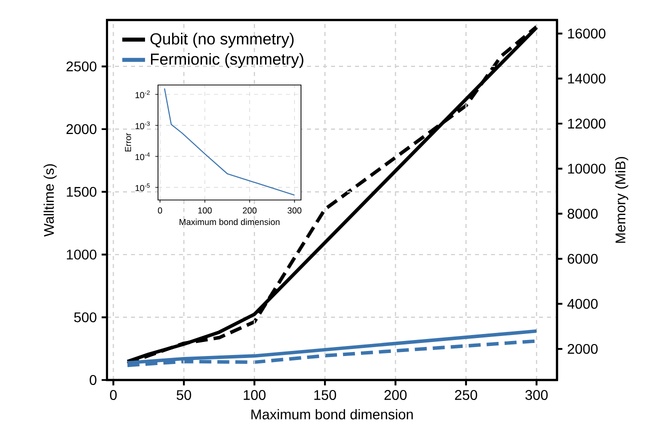 Image resolution: width=671 pixels, height=443 pixels. Describe the element at coordinates (587, 33) in the screenshot. I see `y2-tick-label: 16000` at that location.